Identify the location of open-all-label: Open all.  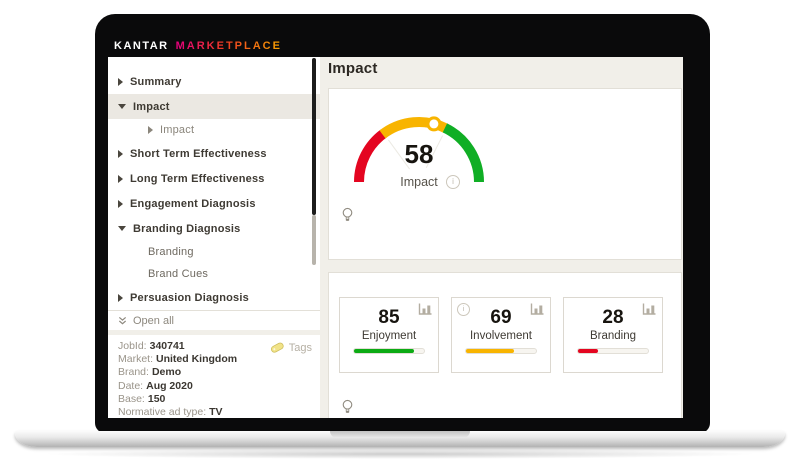
(153, 320).